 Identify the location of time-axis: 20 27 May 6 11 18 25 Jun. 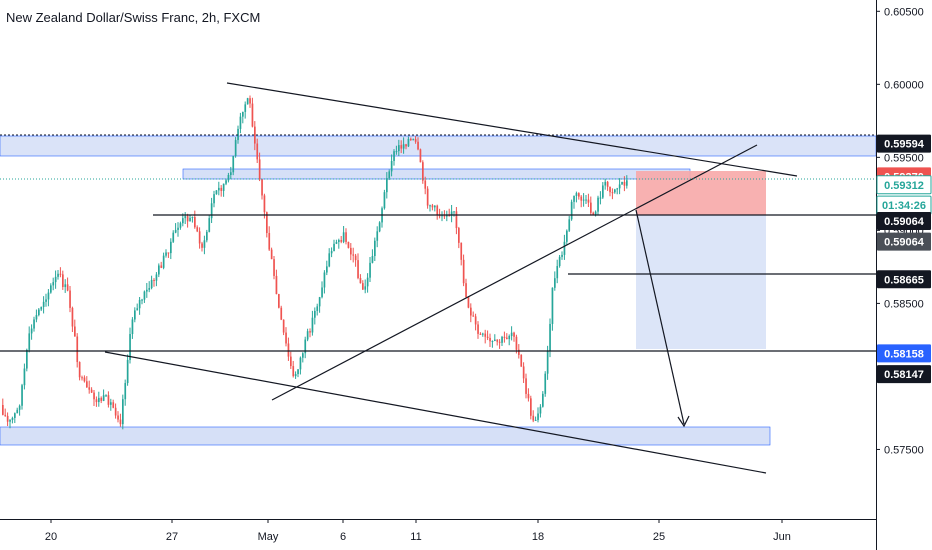
(438, 534).